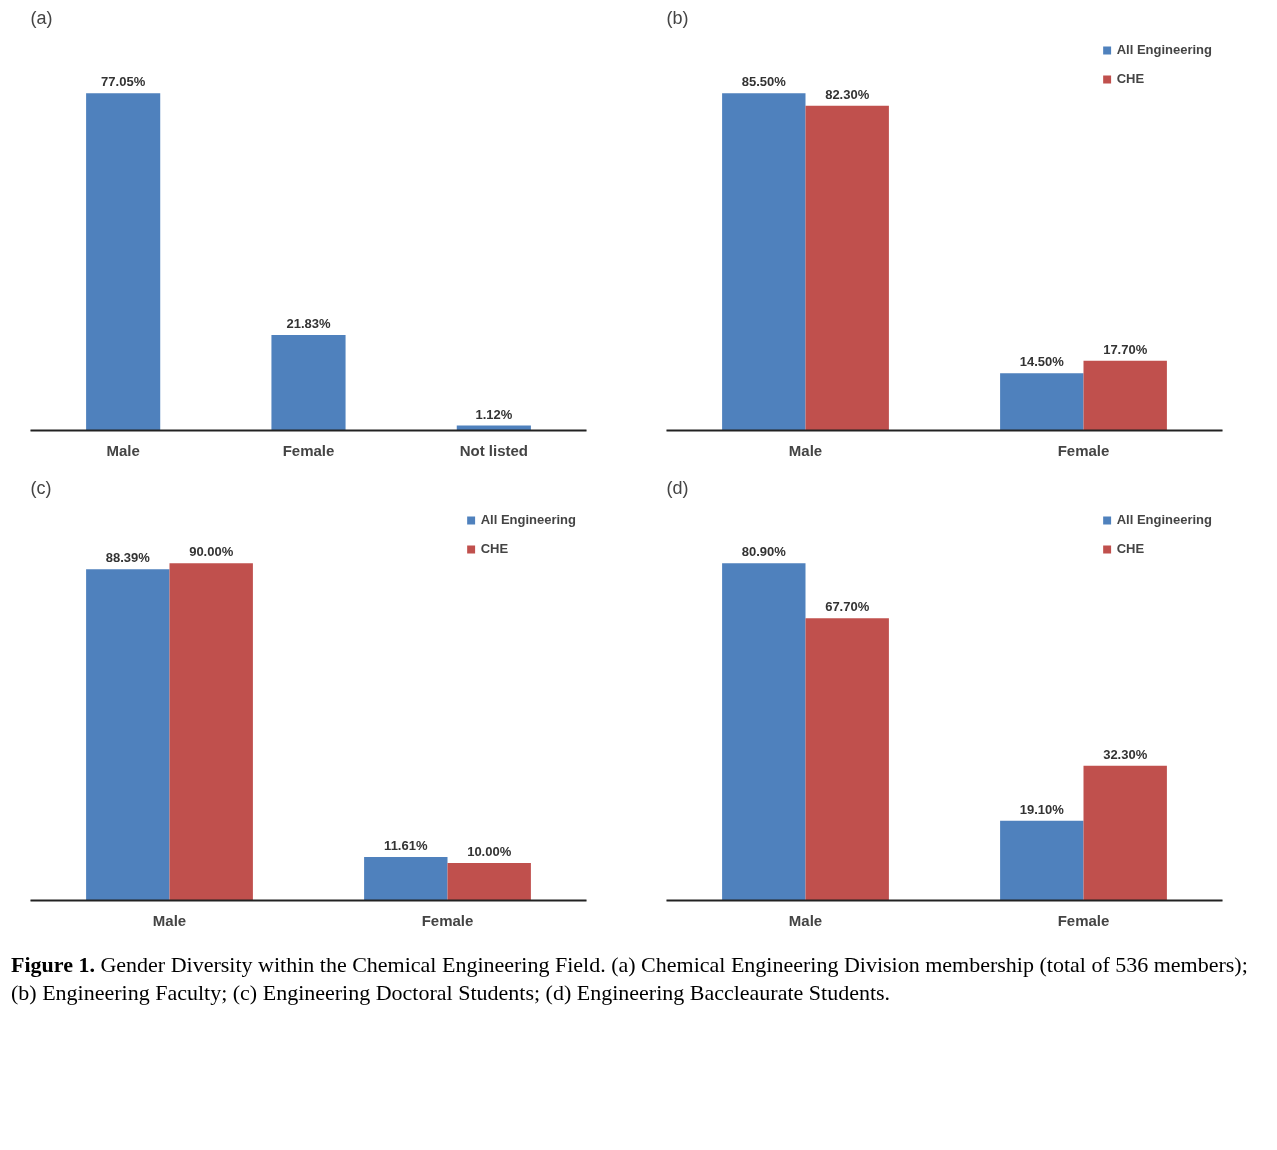 The width and height of the screenshot is (1277, 1150). I want to click on data-label: 85.50%, so click(764, 82).